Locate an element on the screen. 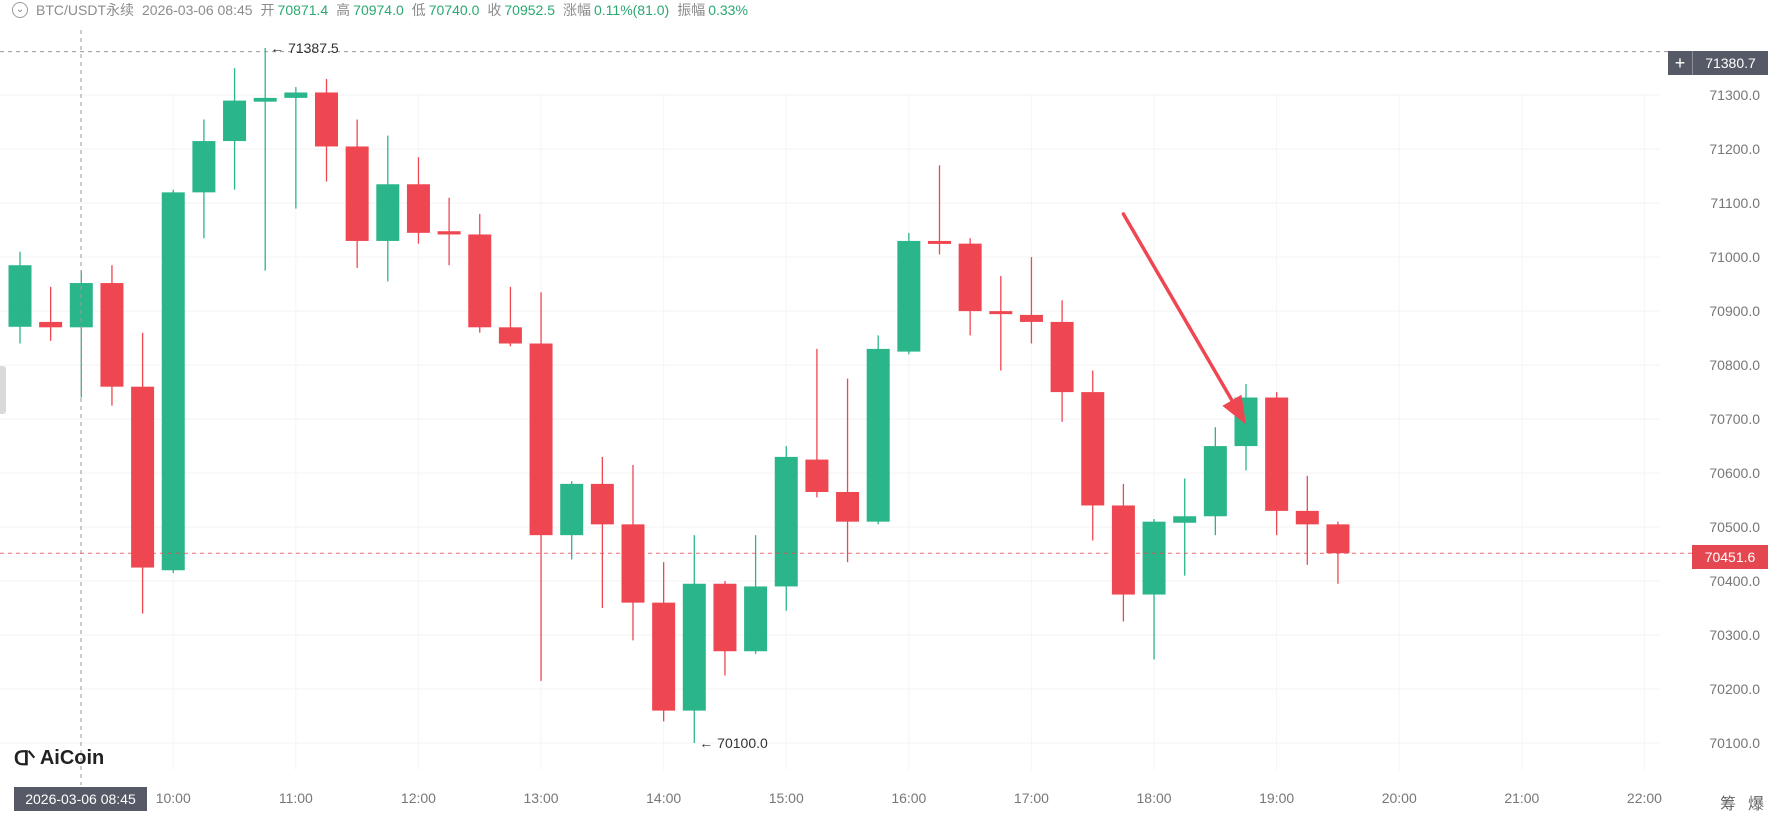 The image size is (1770, 815). low-value: 70740.0 is located at coordinates (454, 10).